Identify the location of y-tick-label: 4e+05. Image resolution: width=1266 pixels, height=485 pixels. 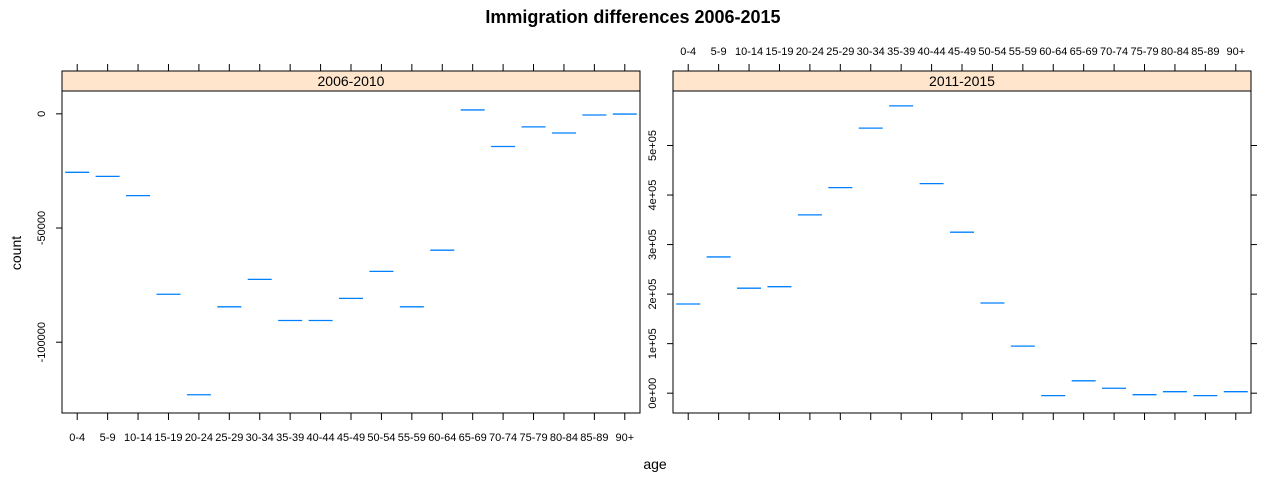
(653, 195).